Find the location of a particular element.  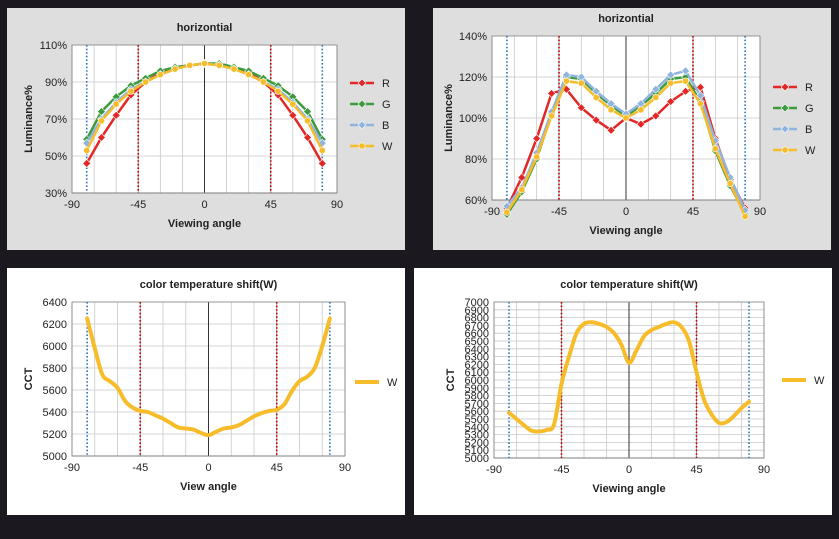

y-tick-label: 90% is located at coordinates (56, 83).